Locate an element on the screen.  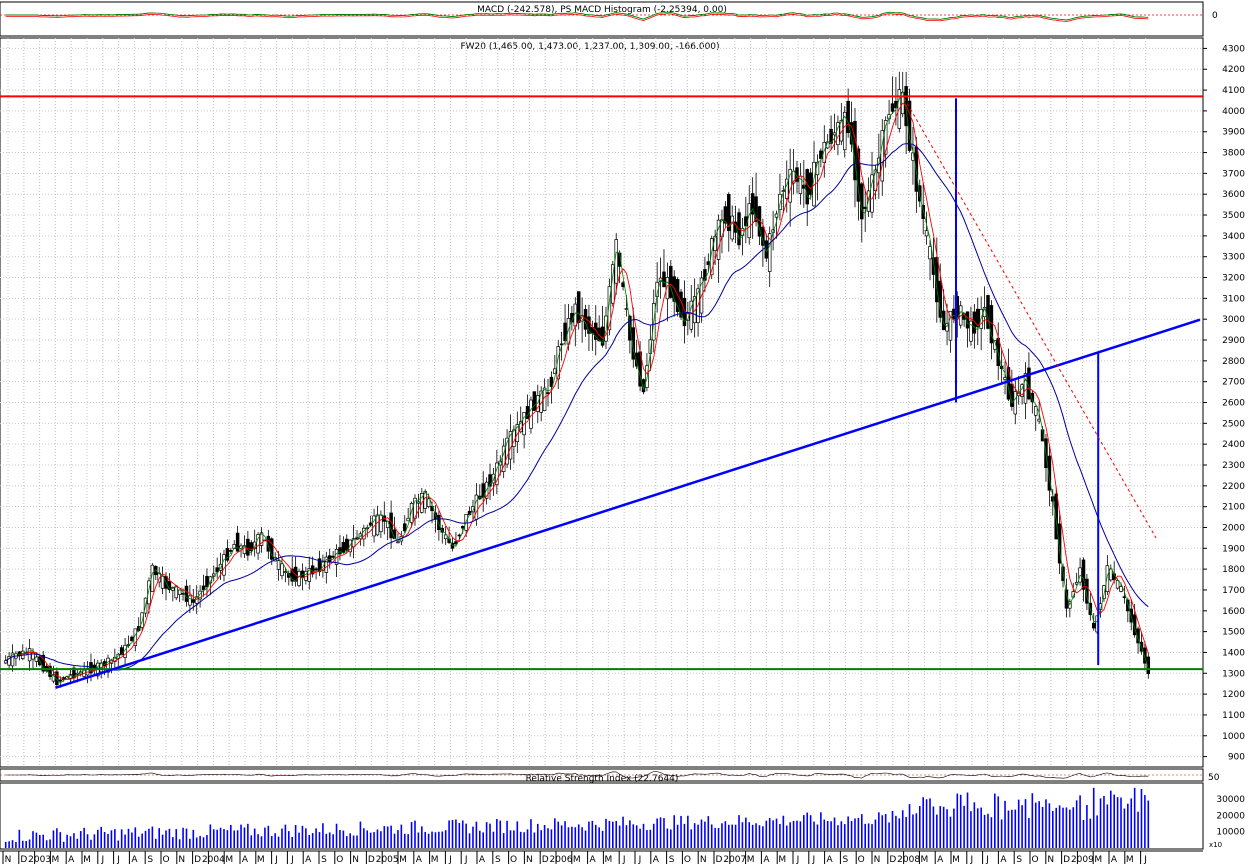
volume-tick-label: 10000 is located at coordinates (1230, 833).